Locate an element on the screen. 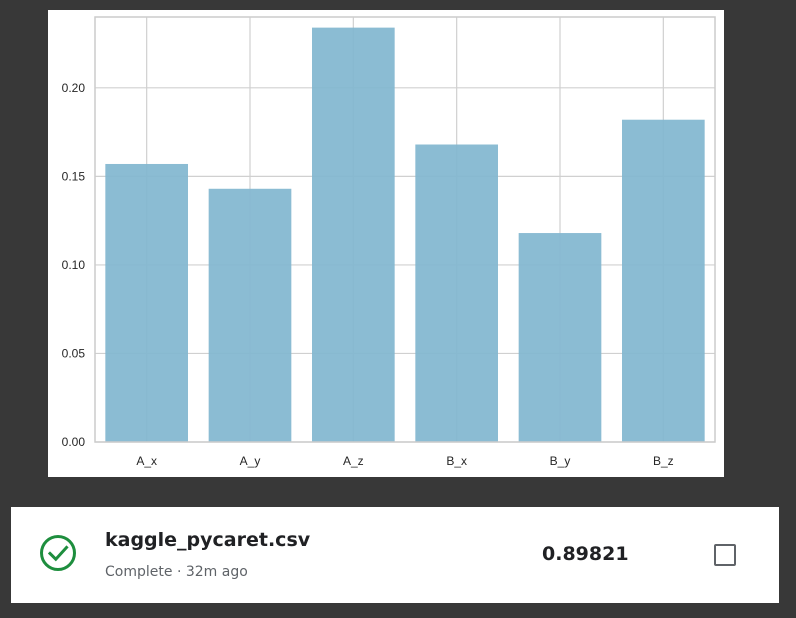 The image size is (796, 618). x-tick-label: A_x is located at coordinates (146, 461).